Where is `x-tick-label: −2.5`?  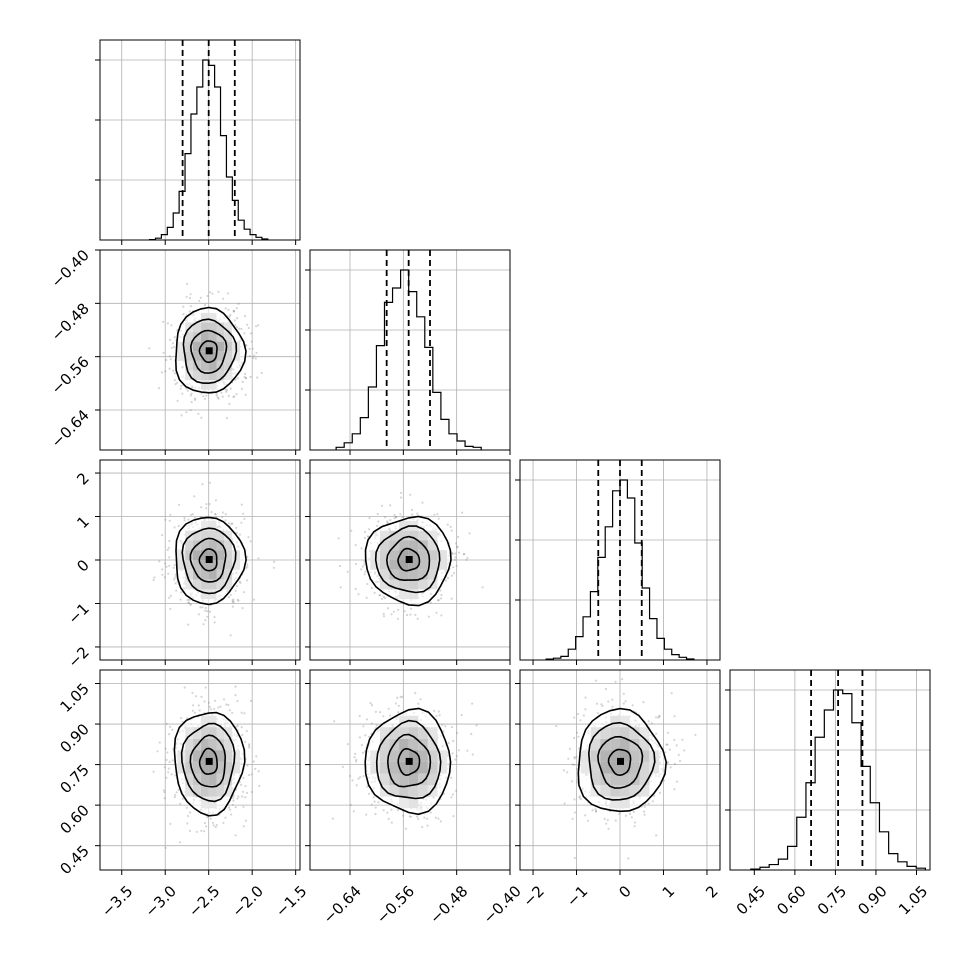
x-tick-label: −2.5 is located at coordinates (204, 901).